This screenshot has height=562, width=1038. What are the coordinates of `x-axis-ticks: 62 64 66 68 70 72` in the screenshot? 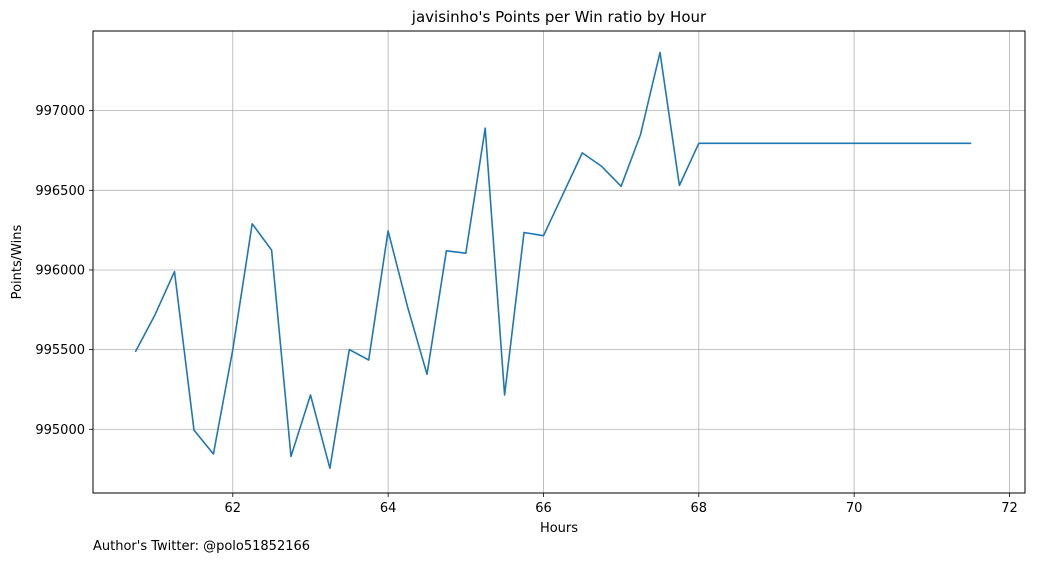 It's located at (621, 504).